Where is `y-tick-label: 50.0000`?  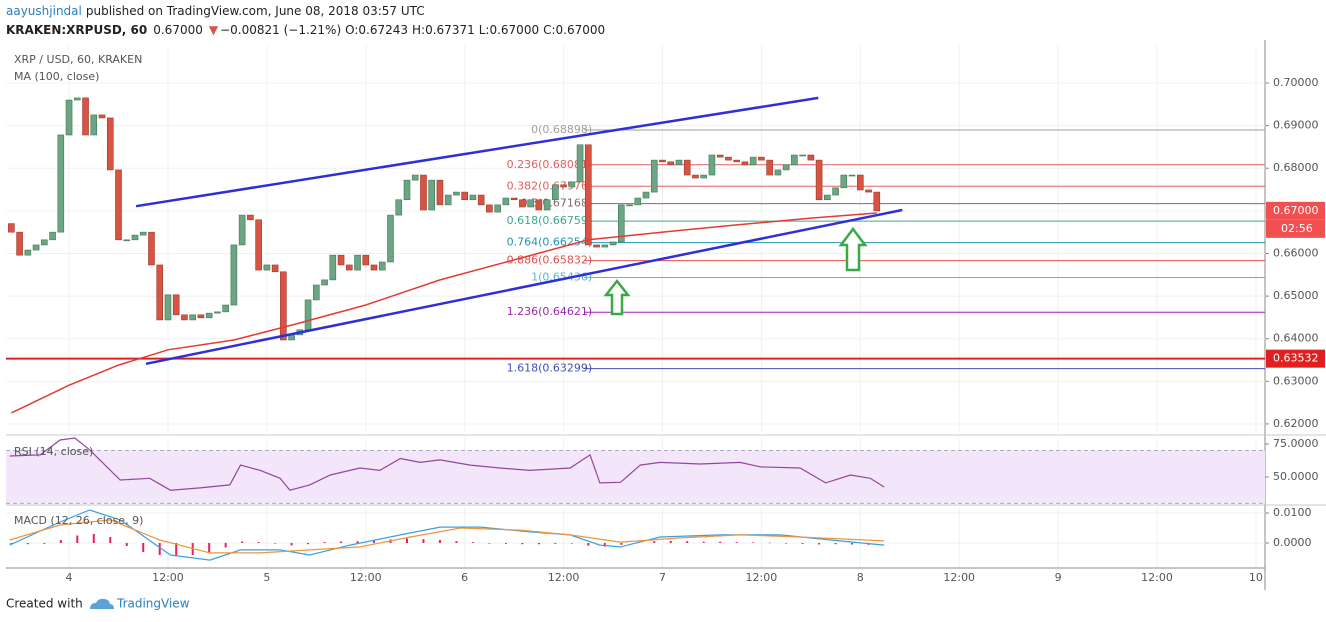 y-tick-label: 50.0000 is located at coordinates (1296, 476).